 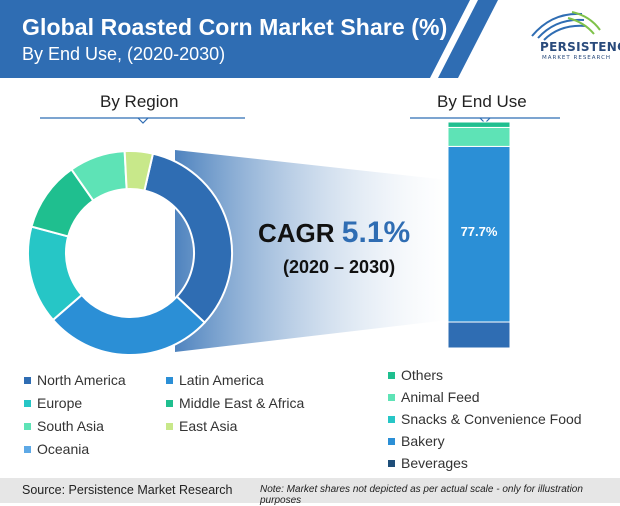 What do you see at coordinates (242, 403) in the screenshot?
I see `legend-label: Middle East & Africa` at bounding box center [242, 403].